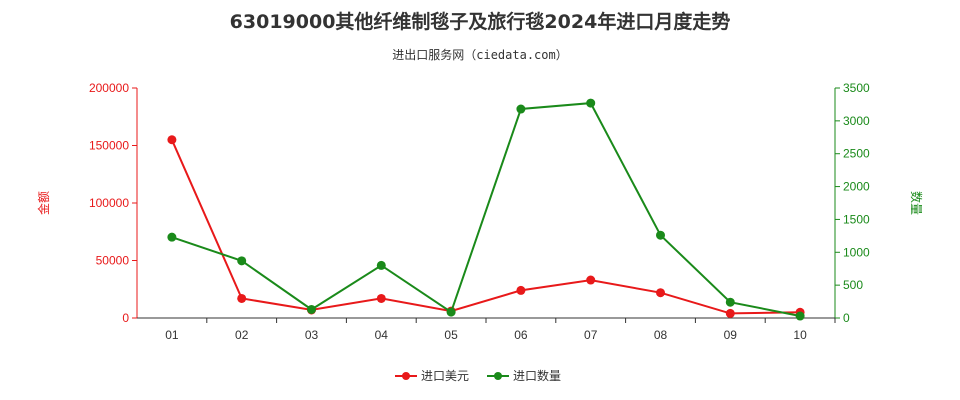  Describe the element at coordinates (591, 335) in the screenshot. I see `x-tick-label: 07` at that location.